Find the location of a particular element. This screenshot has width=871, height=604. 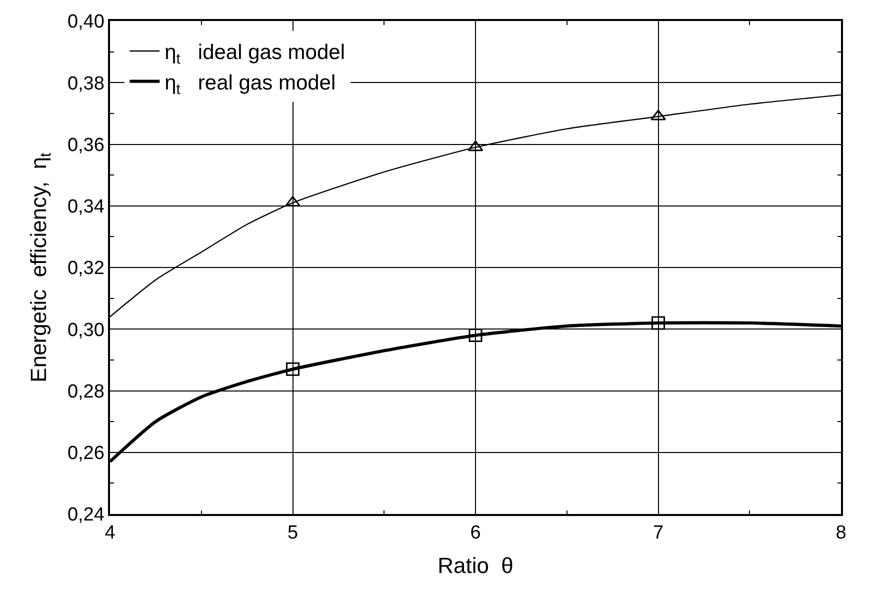

y-tick-label: 0,38 is located at coordinates (85, 83).